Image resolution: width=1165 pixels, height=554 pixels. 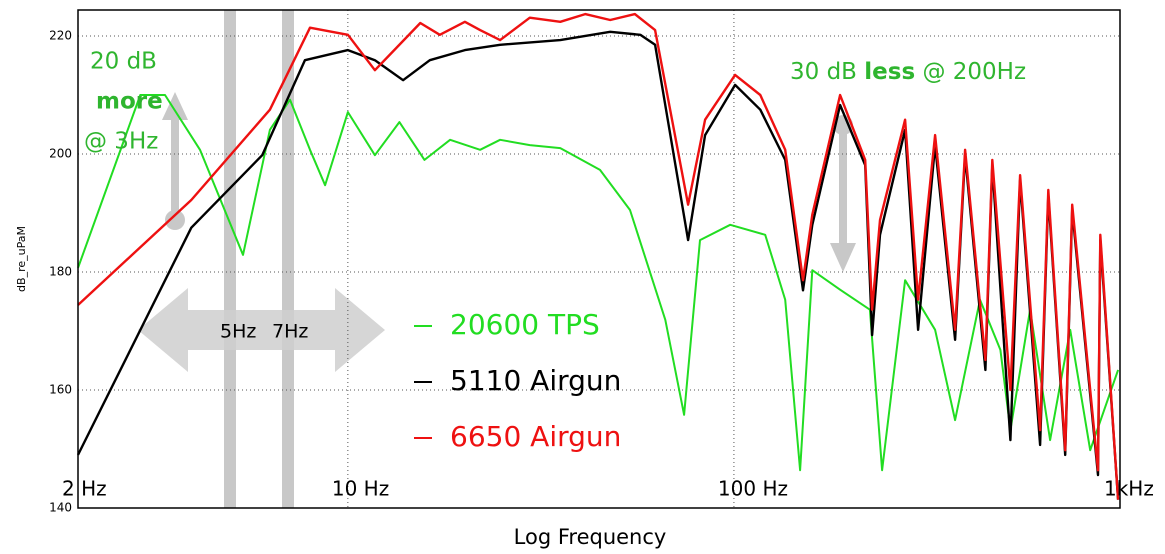 What do you see at coordinates (60, 271) in the screenshot?
I see `y-tick-label: 180` at bounding box center [60, 271].